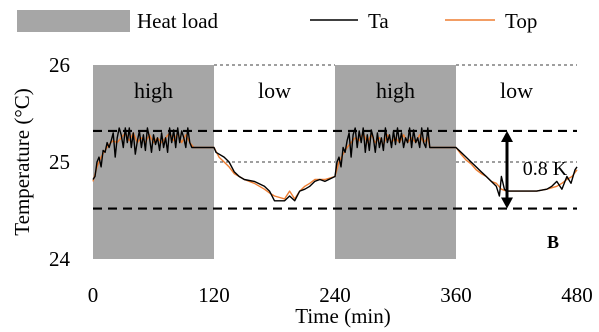  I want to click on x-tick-label-0: 0, so click(93, 295).